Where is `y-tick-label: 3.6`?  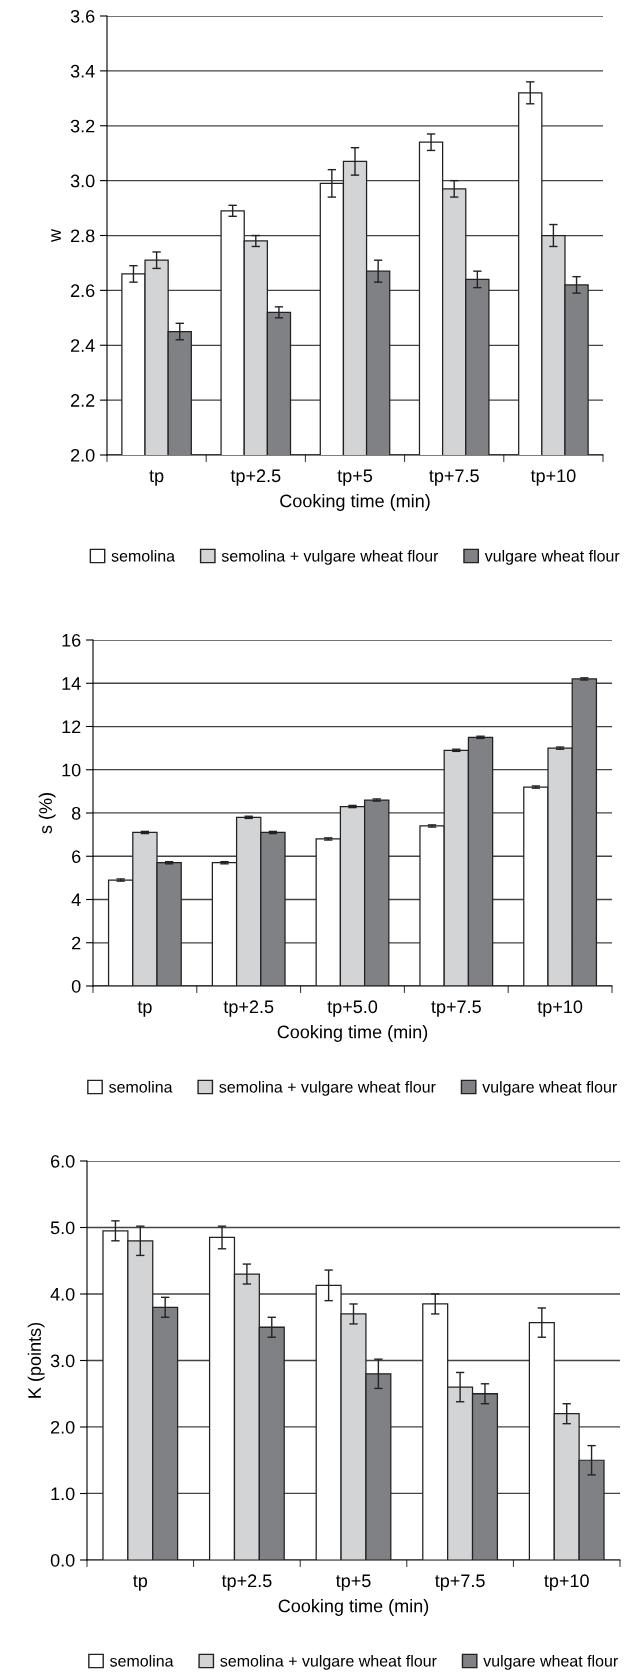
y-tick-label: 3.6 is located at coordinates (82, 16).